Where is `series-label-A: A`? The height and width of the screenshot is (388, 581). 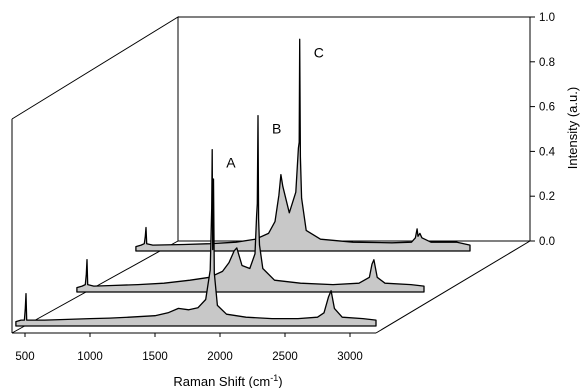 series-label-A: A is located at coordinates (231, 163).